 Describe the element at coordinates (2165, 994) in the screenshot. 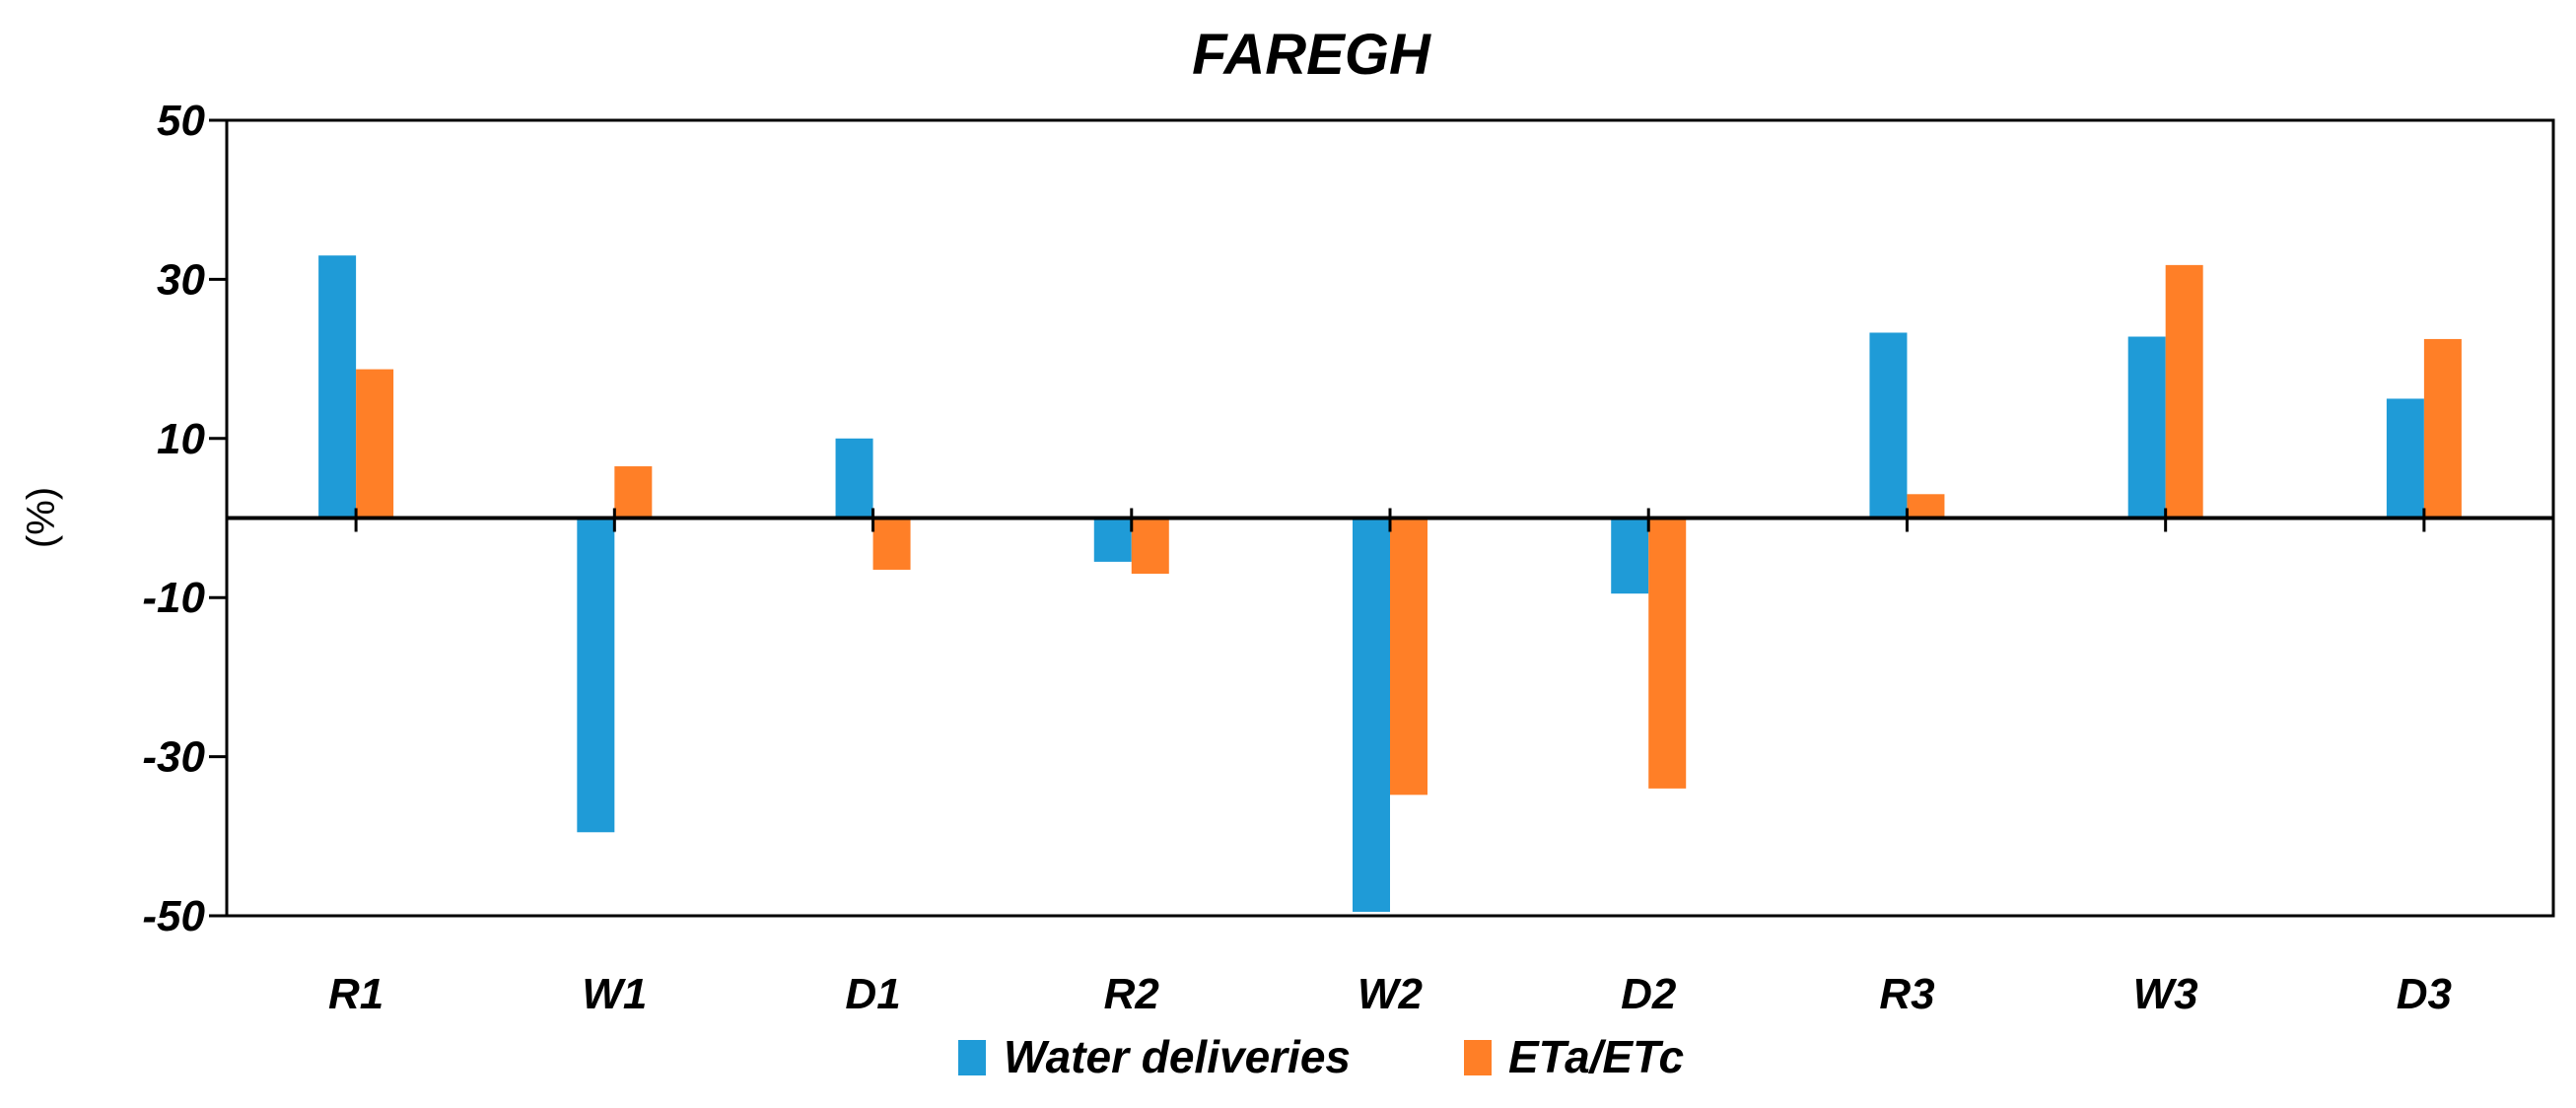

I see `x-tick-label-w3: W3` at that location.